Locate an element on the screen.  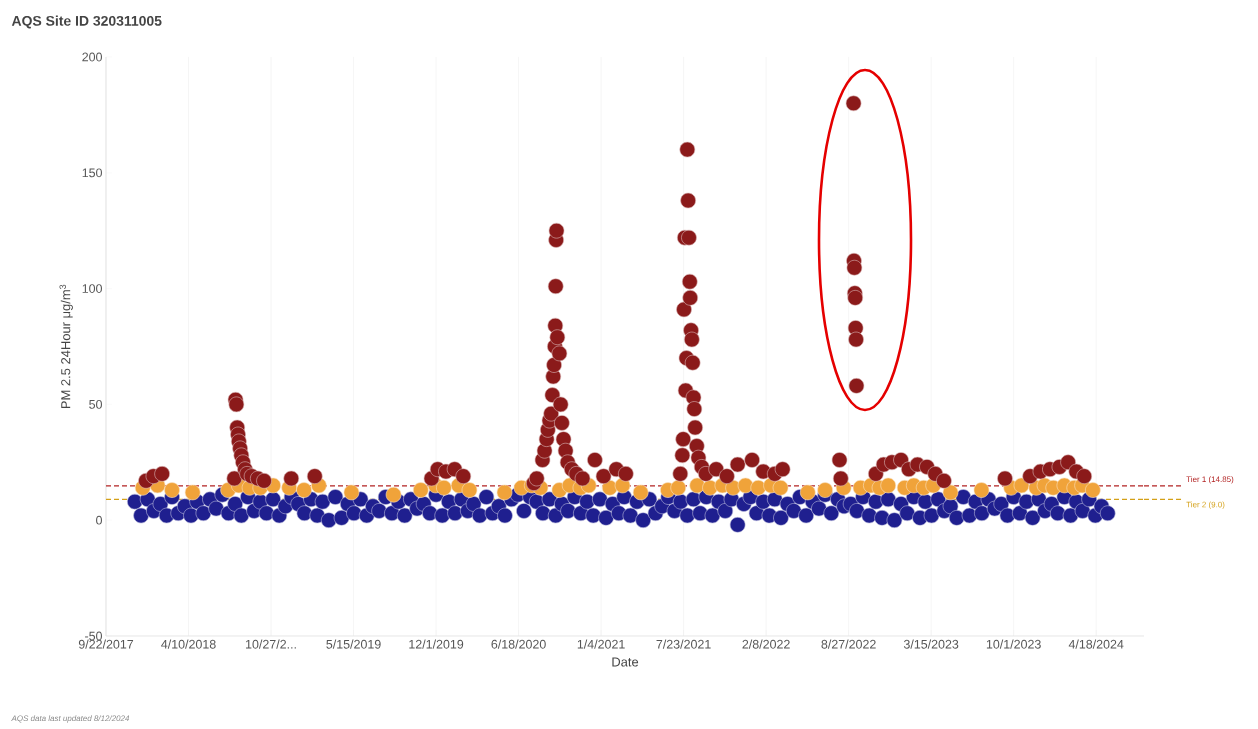
y-tick-label: 0 is located at coordinates (99, 520).